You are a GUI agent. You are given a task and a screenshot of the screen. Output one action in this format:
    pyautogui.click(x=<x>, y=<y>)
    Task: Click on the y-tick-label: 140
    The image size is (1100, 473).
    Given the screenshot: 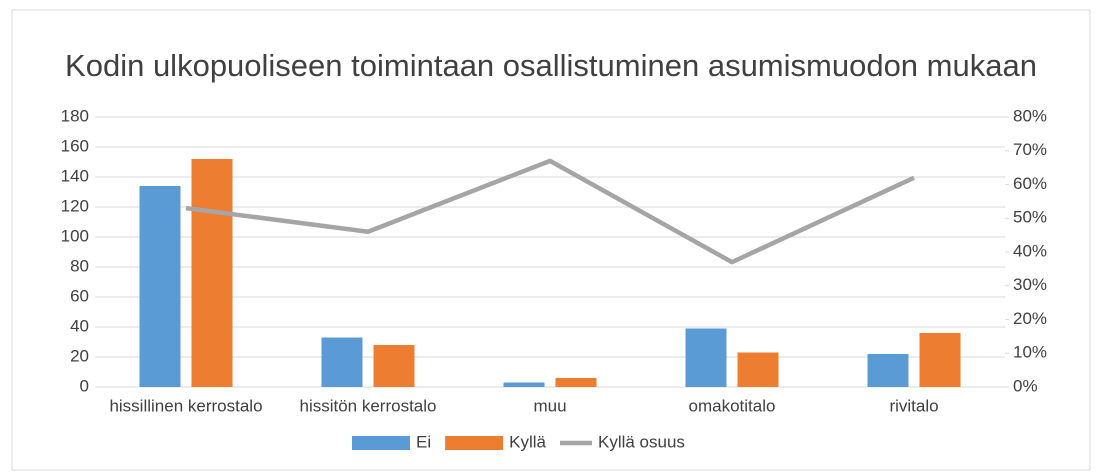 What is the action you would take?
    pyautogui.click(x=75, y=175)
    